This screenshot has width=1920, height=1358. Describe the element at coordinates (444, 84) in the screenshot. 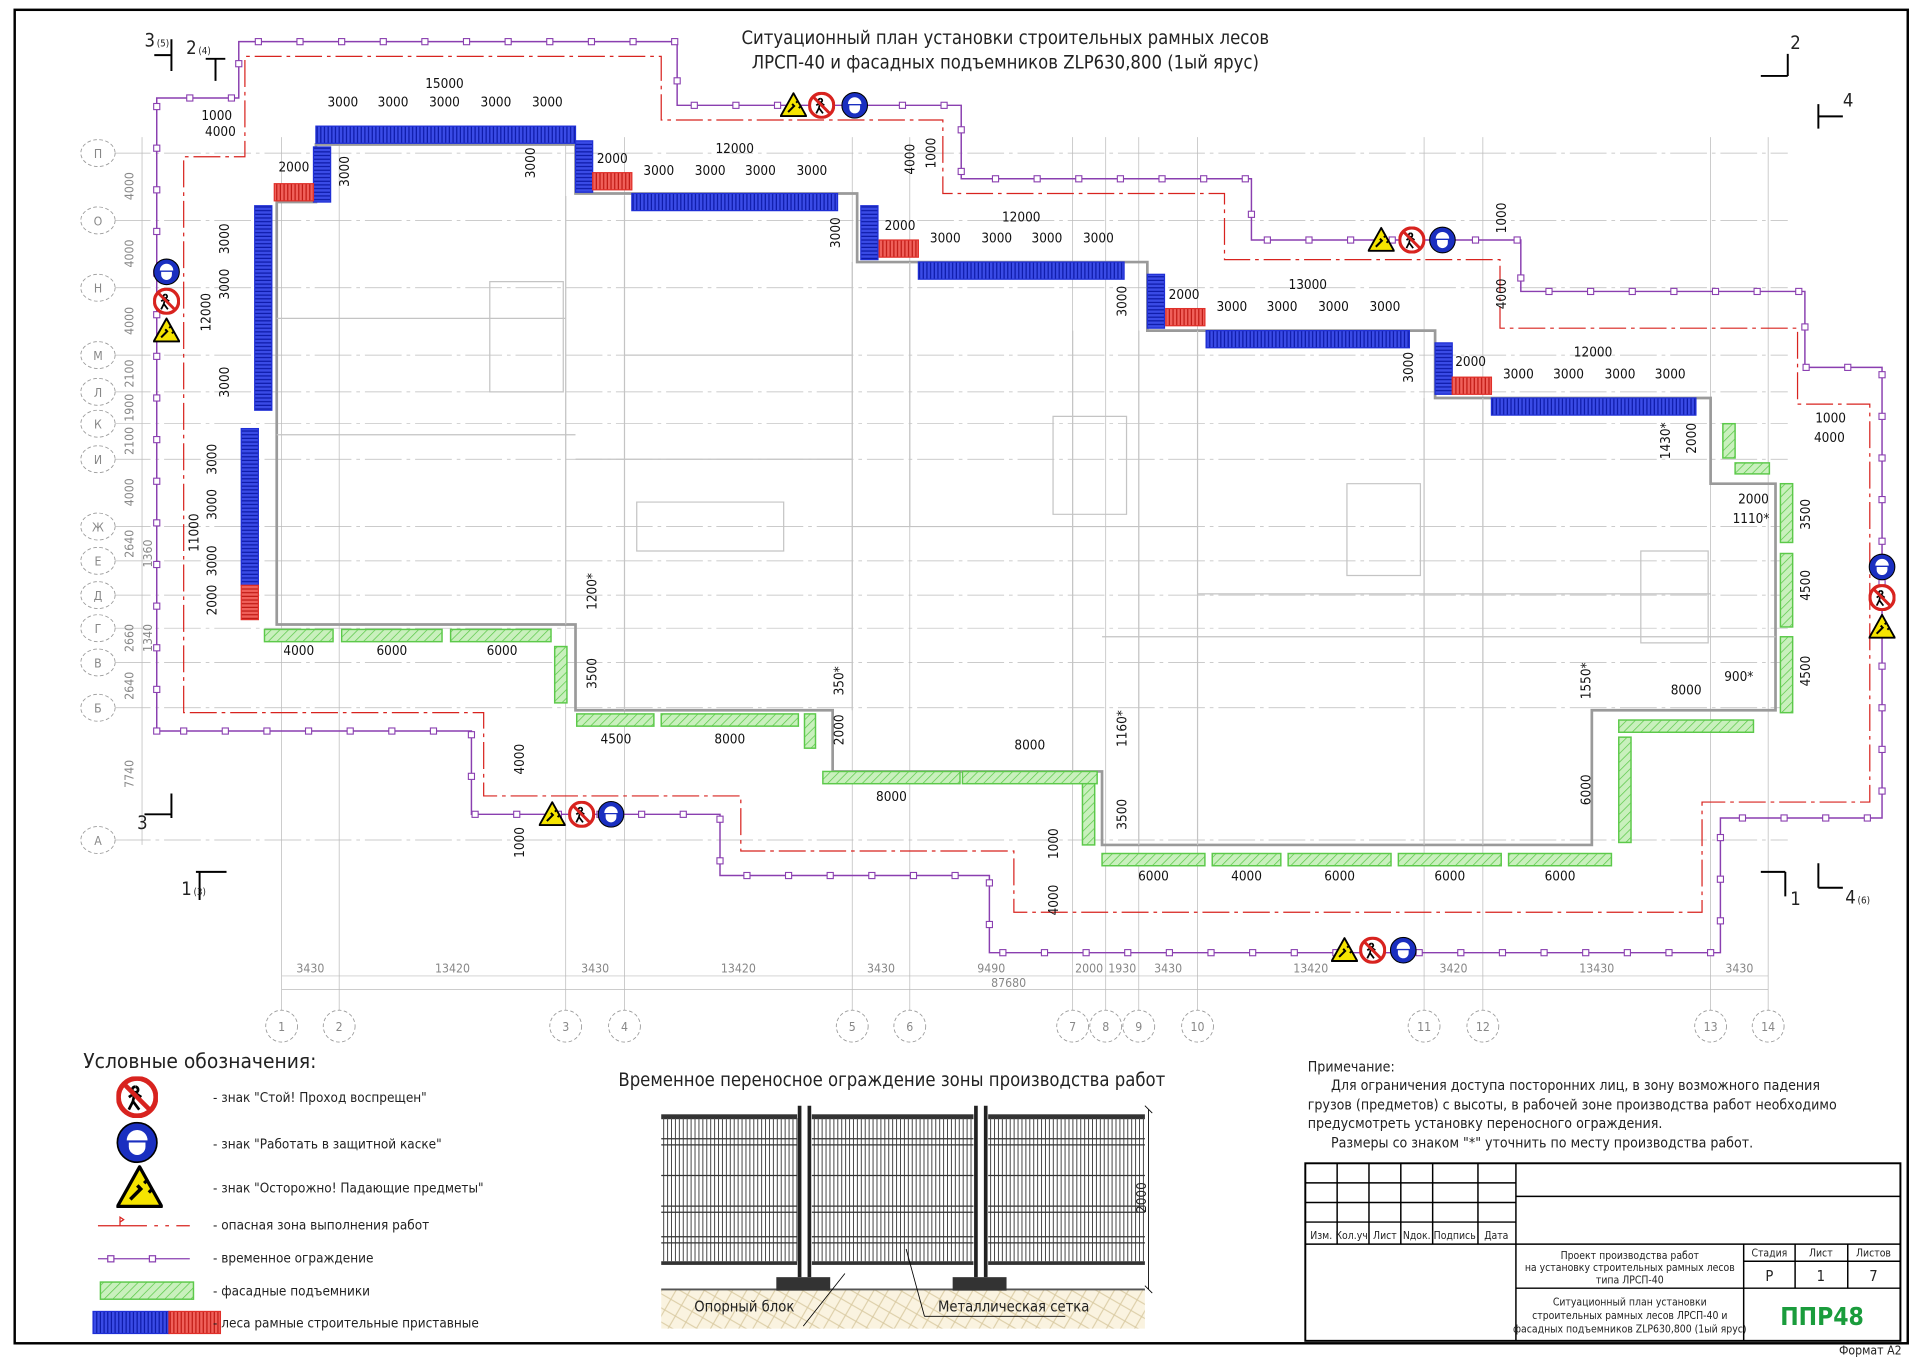

I see `dimension-label: 15000` at that location.